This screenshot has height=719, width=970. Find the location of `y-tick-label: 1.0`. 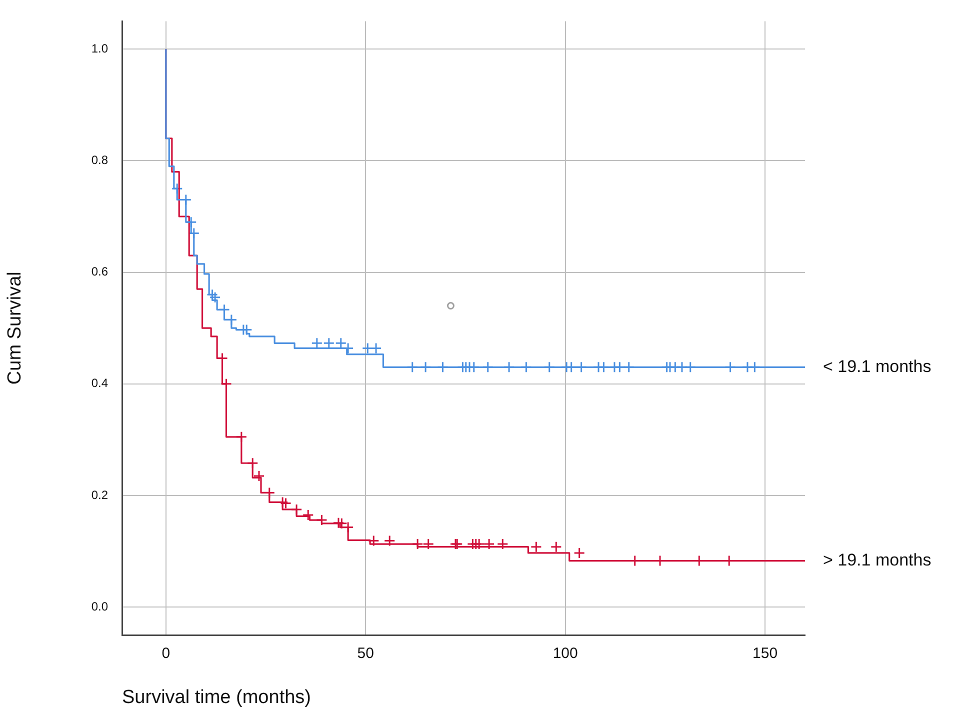

y-tick-label: 1.0 is located at coordinates (99, 48).